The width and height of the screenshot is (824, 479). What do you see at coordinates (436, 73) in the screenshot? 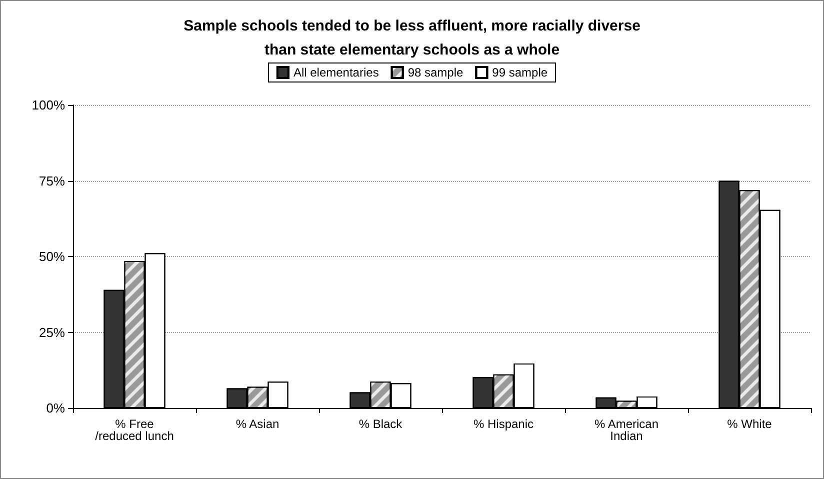
I see `legend-label: 98 sample` at bounding box center [436, 73].